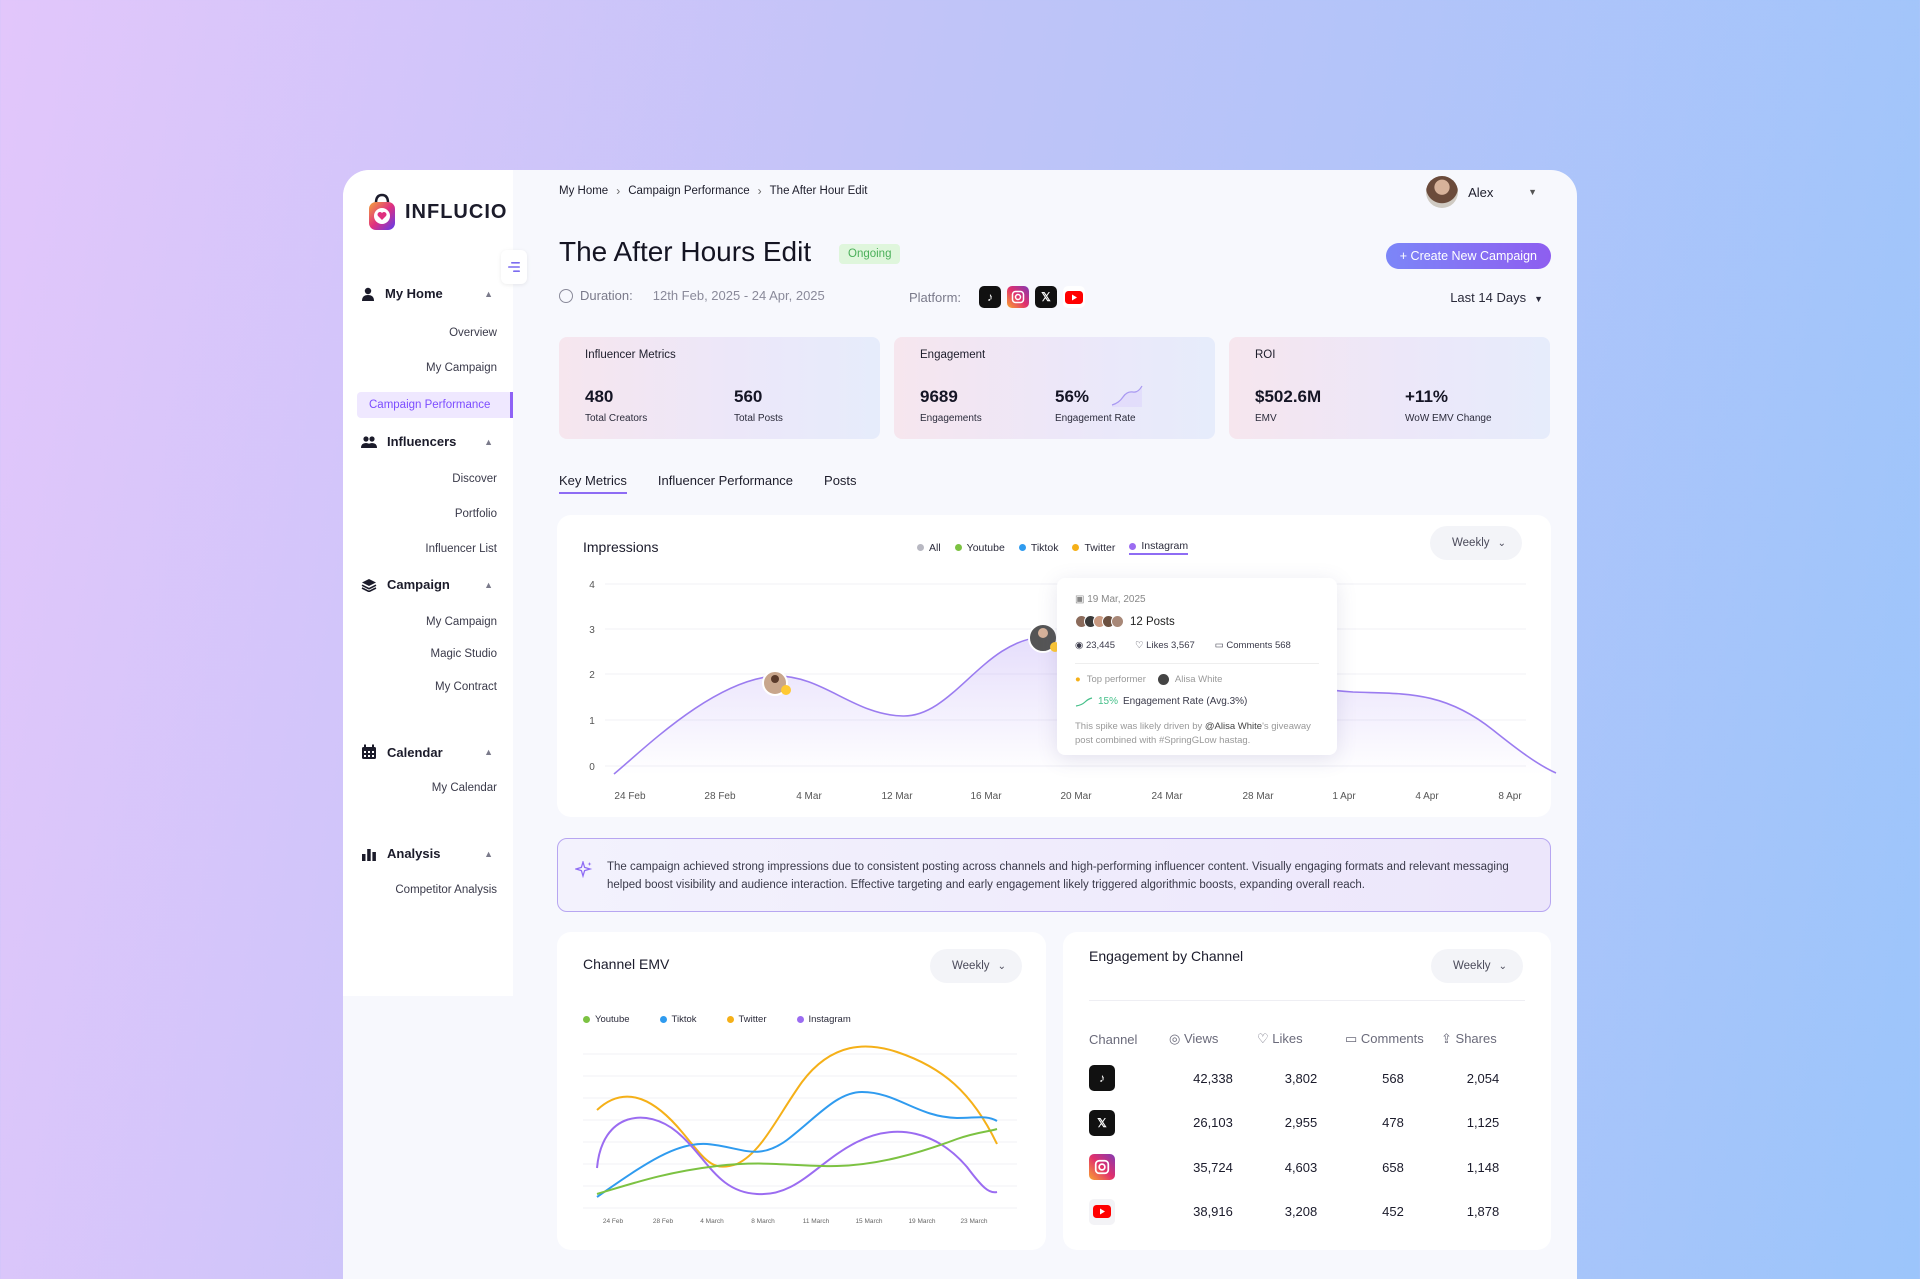  Describe the element at coordinates (369, 854) in the screenshot. I see `bar-chart-icon` at that location.